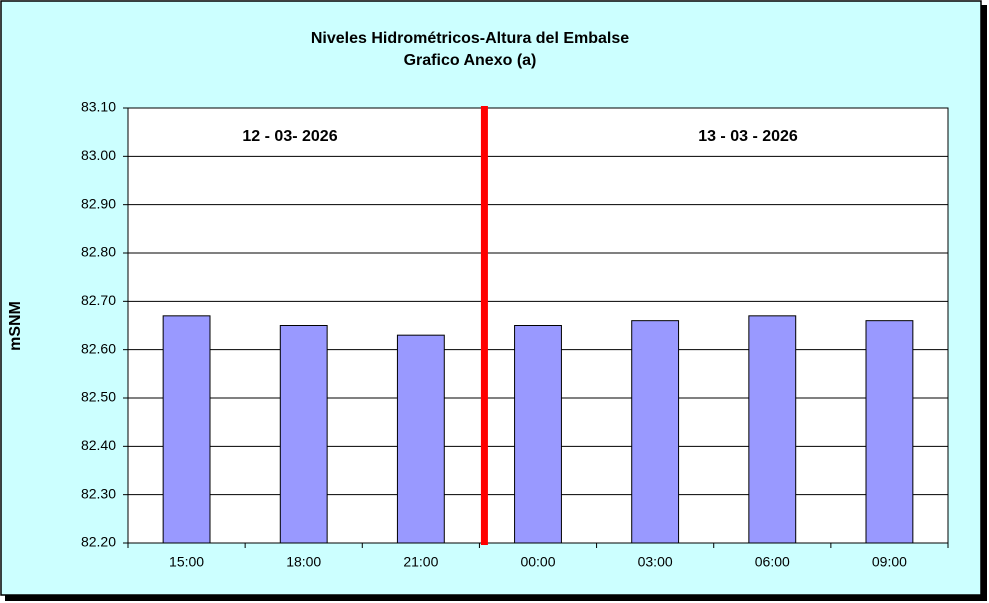 The image size is (989, 603). Describe the element at coordinates (655, 562) in the screenshot. I see `x-tick-label: 03:00` at that location.